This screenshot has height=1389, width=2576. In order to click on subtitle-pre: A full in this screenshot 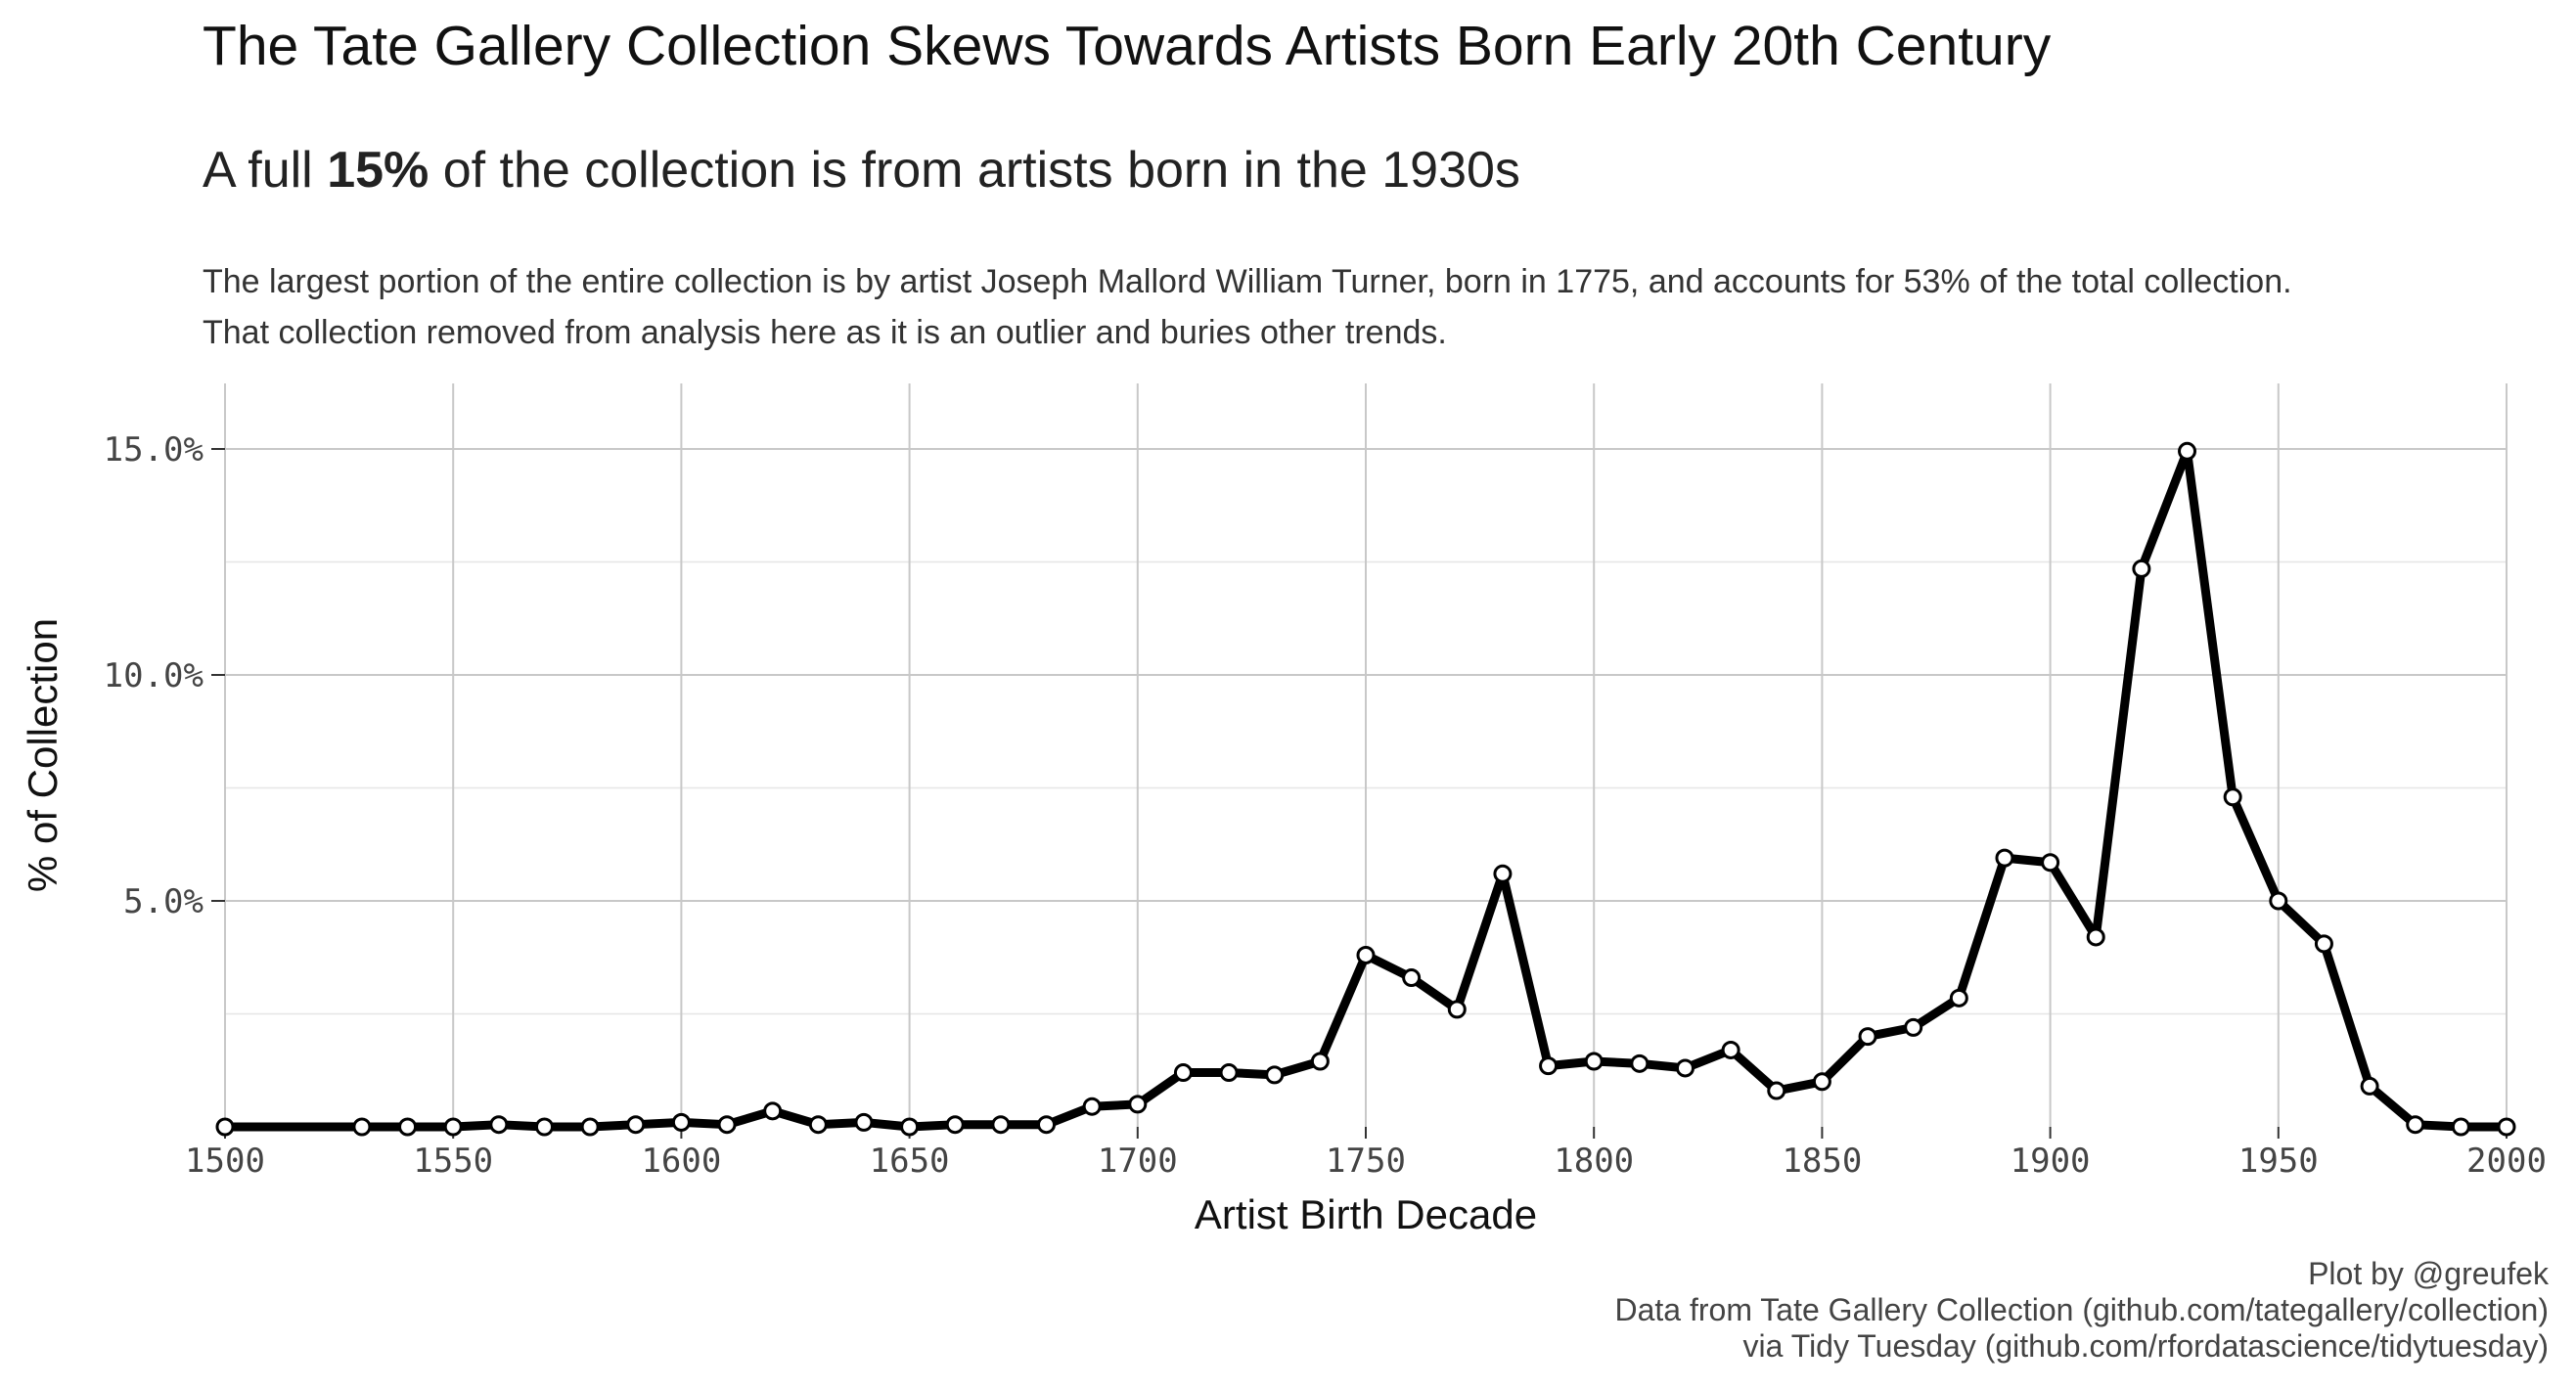, I will do `click(265, 171)`.